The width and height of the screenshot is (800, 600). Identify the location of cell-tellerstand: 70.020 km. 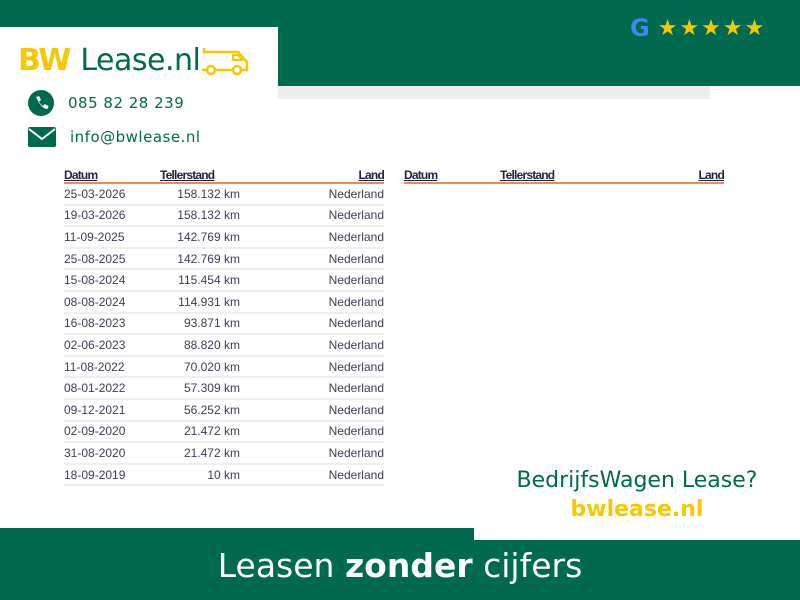
(200, 367).